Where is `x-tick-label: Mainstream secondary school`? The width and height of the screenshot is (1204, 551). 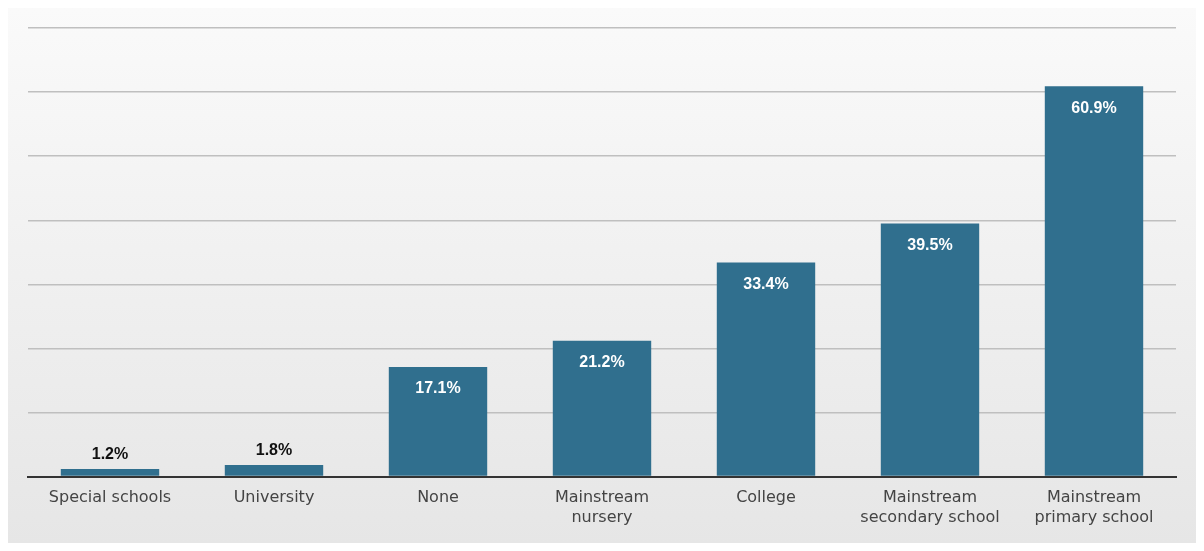 x-tick-label: Mainstream secondary school is located at coordinates (930, 506).